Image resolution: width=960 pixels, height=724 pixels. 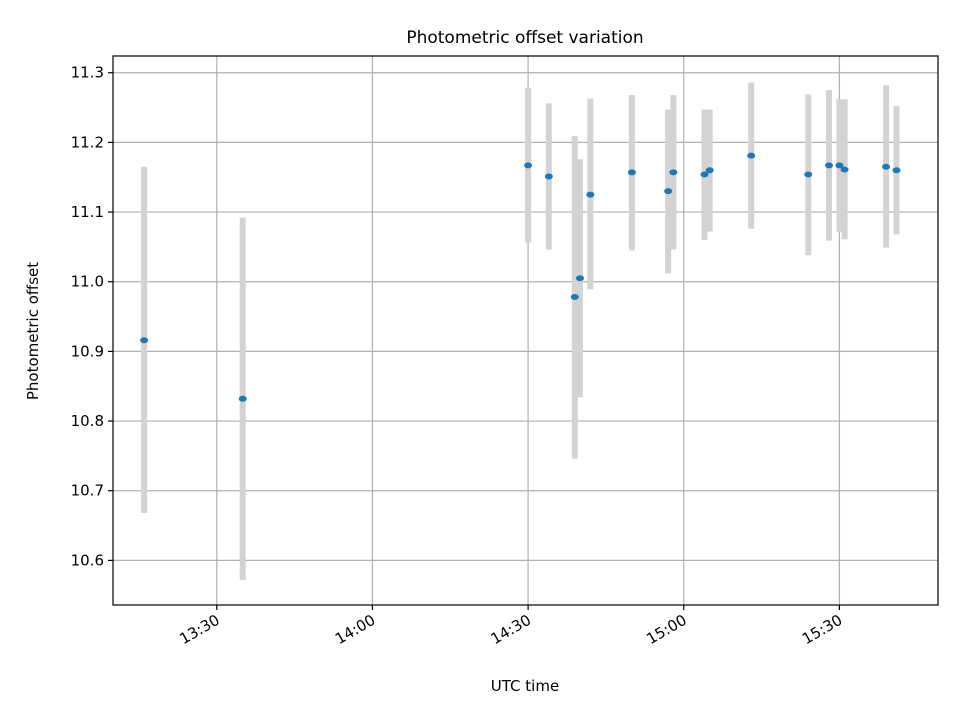 I want to click on y-tick-label: 11.3, so click(x=87, y=73).